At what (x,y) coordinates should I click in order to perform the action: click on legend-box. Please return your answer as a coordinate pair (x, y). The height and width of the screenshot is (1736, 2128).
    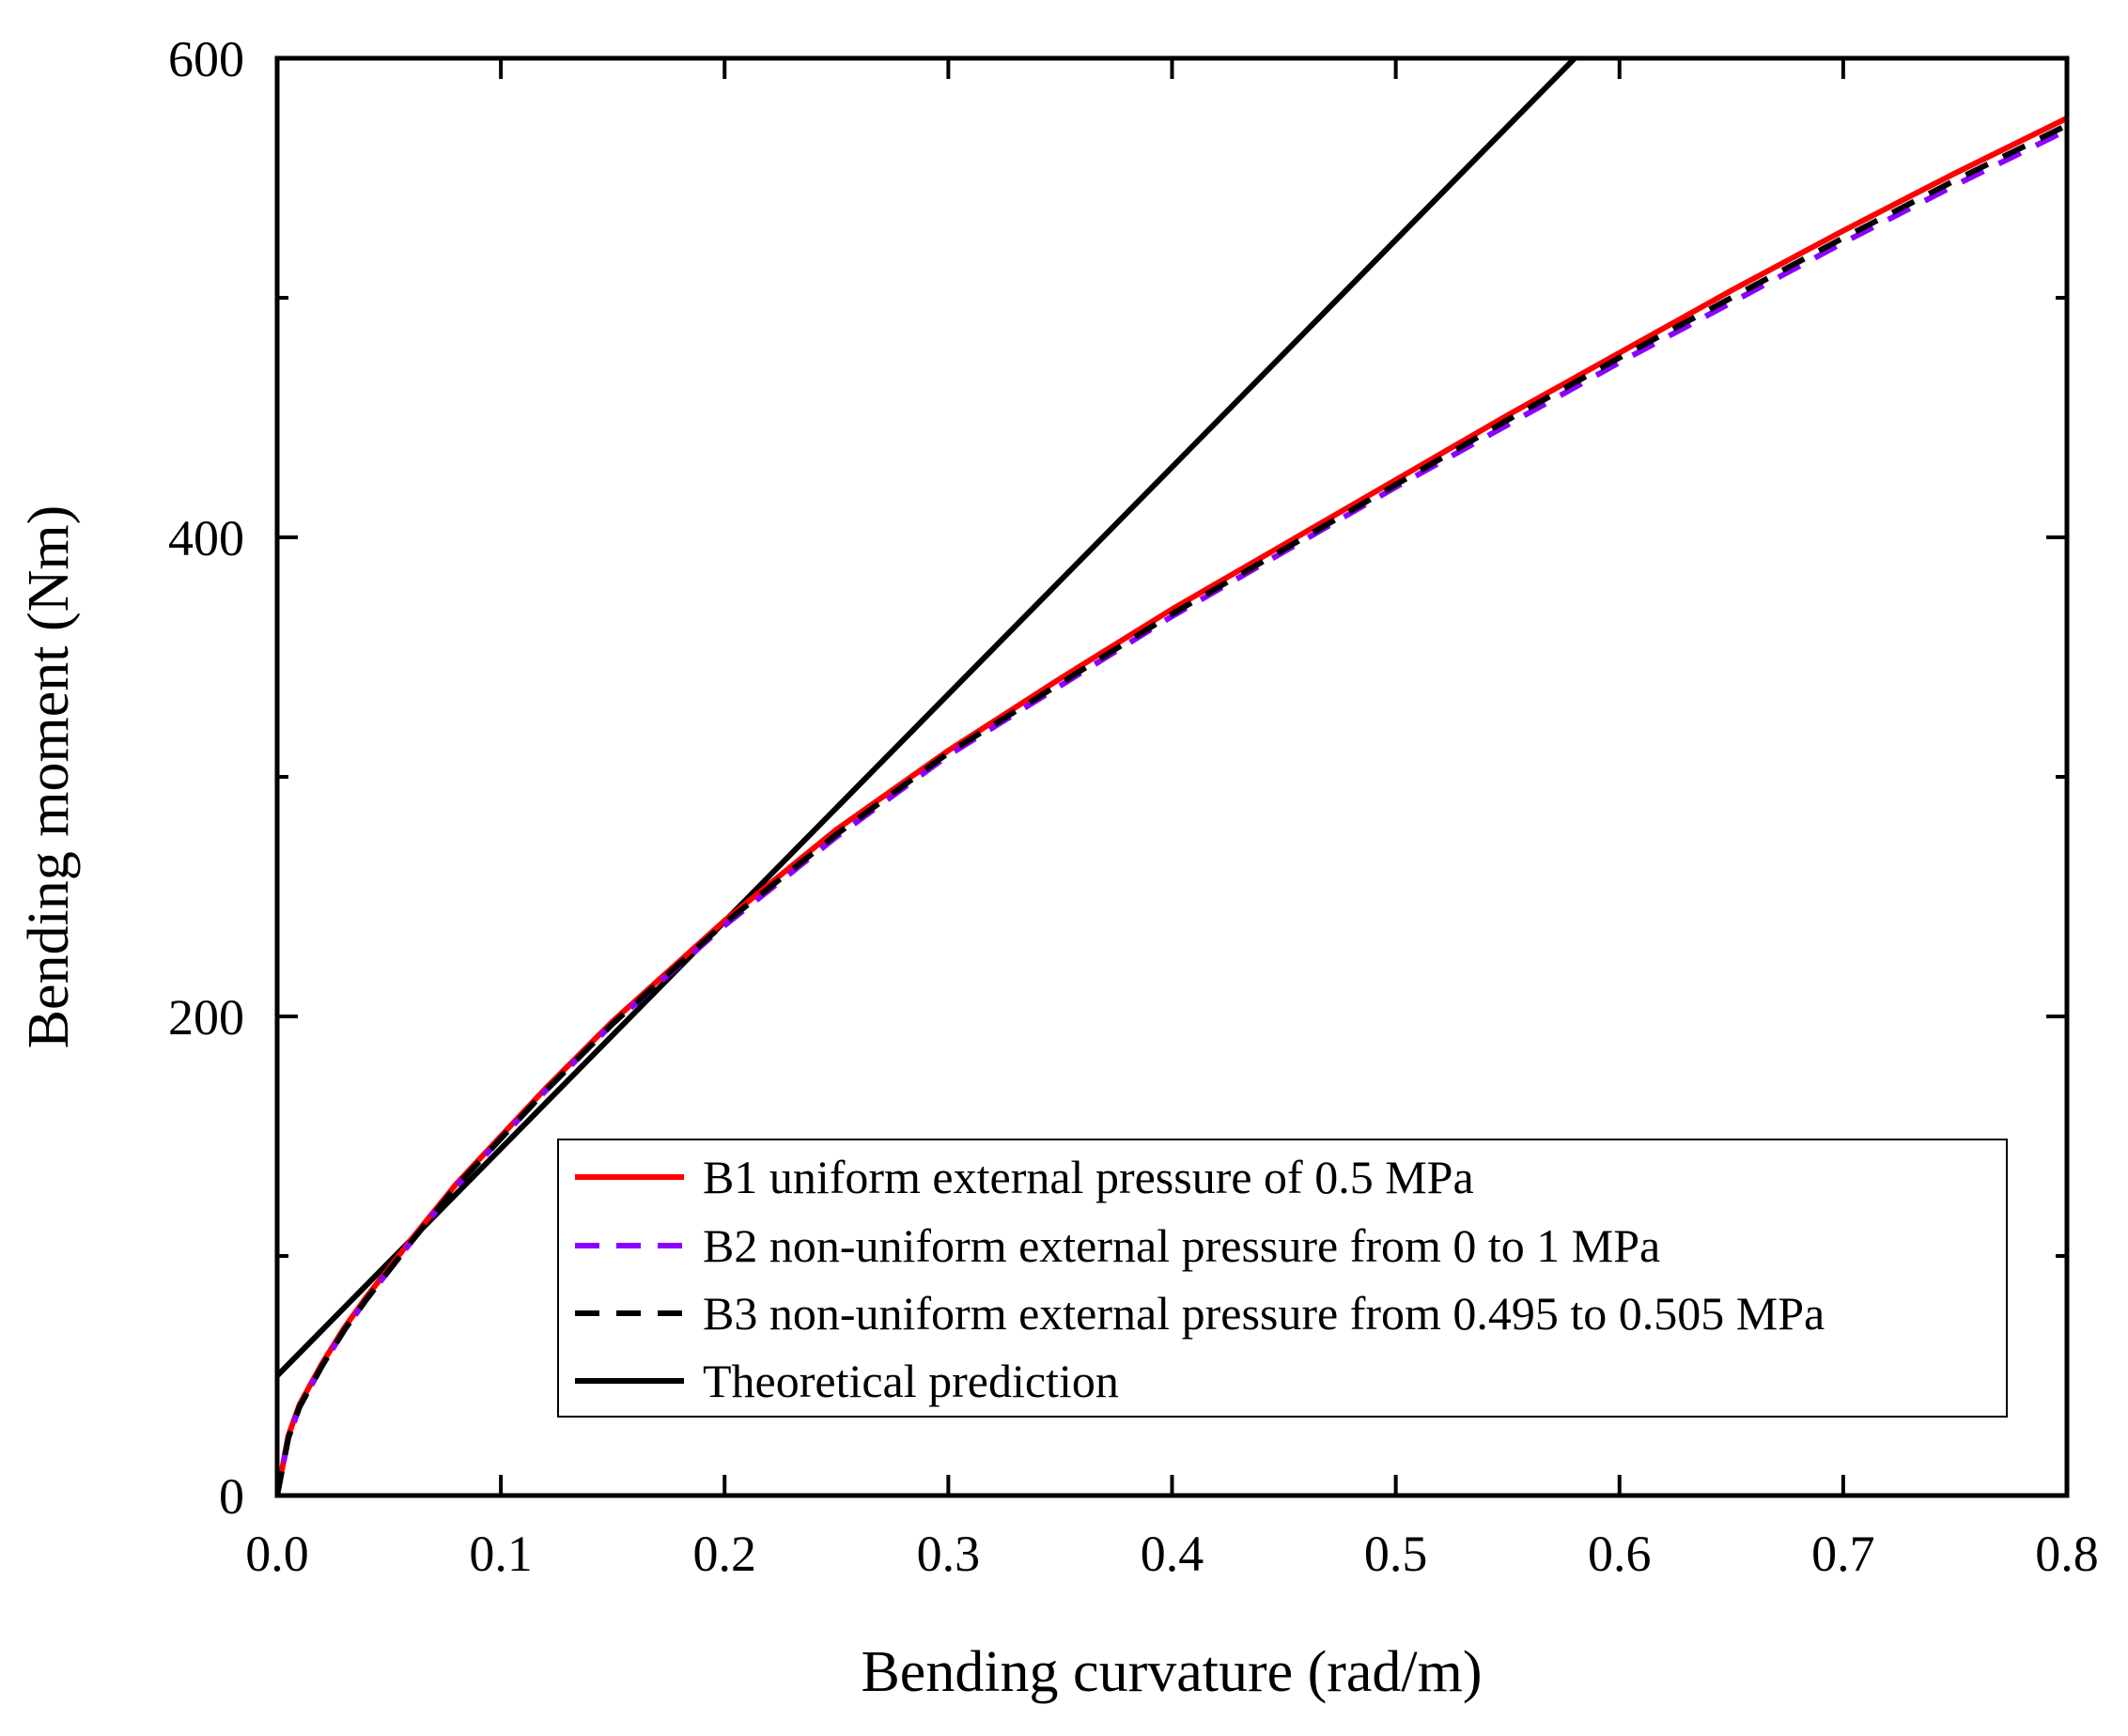
    Looking at the image, I should click on (1282, 1278).